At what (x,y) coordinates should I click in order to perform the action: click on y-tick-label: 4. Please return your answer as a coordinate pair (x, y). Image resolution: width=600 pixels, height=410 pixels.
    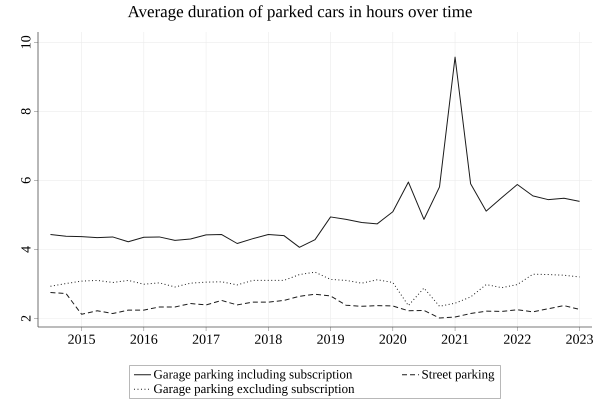
    Looking at the image, I should click on (25, 249).